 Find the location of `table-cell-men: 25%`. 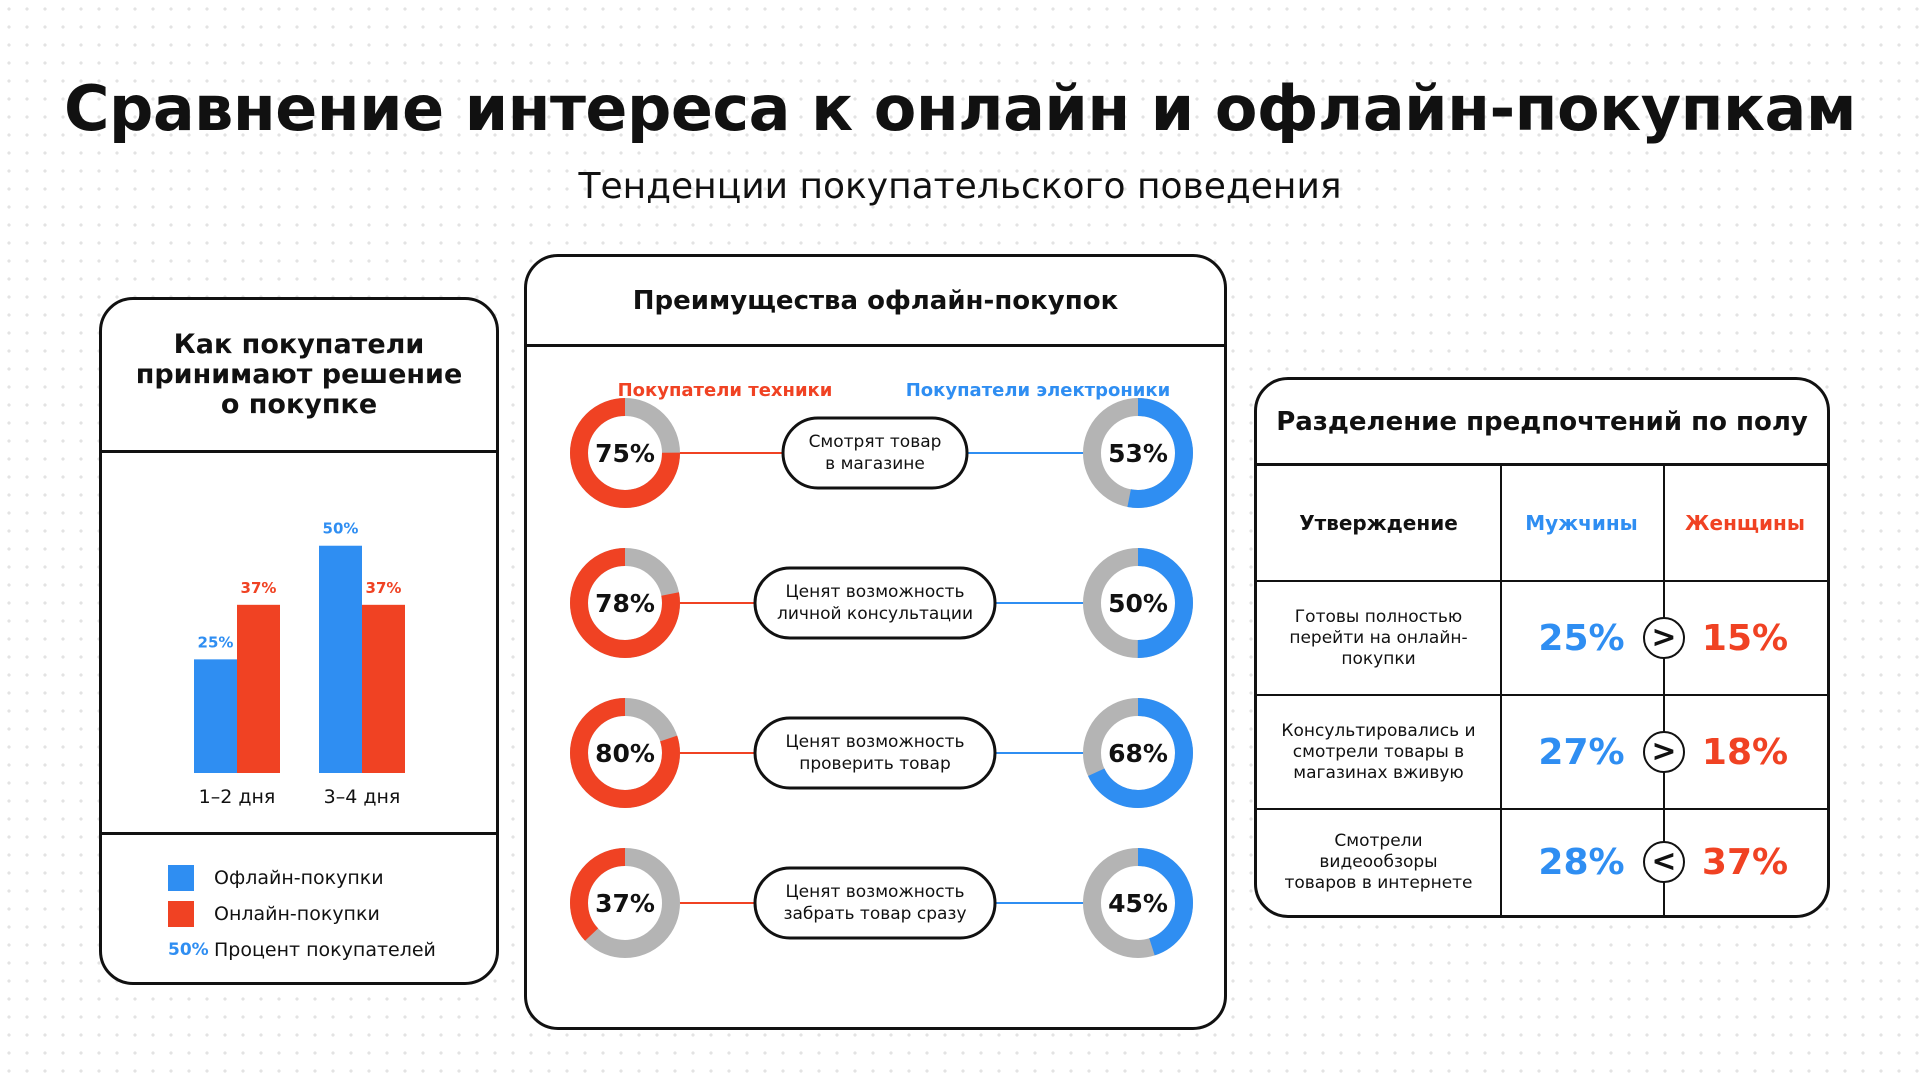

table-cell-men: 25% is located at coordinates (1581, 638).